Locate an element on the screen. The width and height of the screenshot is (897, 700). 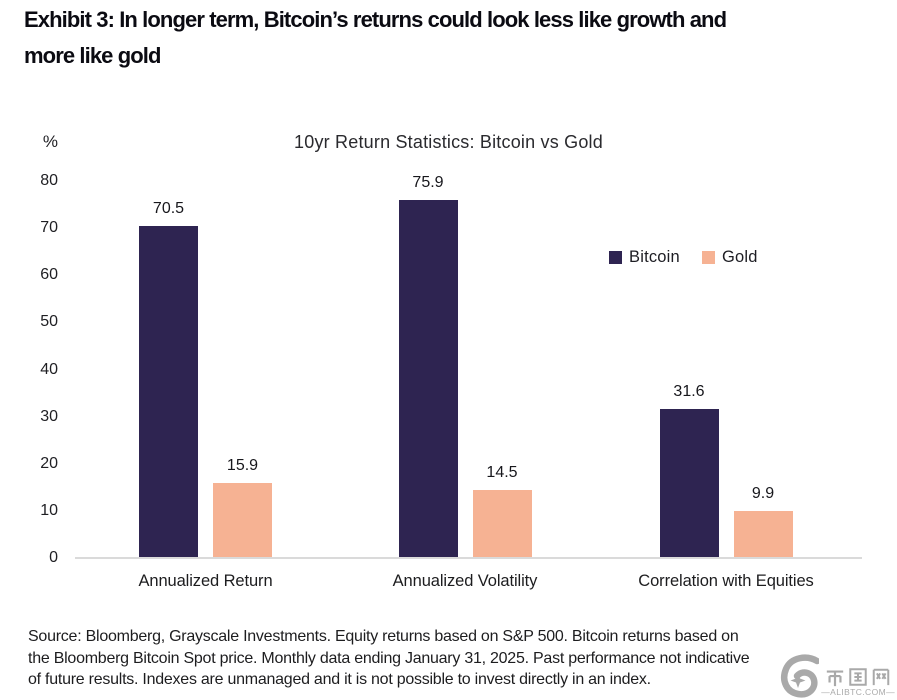
y-axis-tick-label: 80 is located at coordinates (49, 180).